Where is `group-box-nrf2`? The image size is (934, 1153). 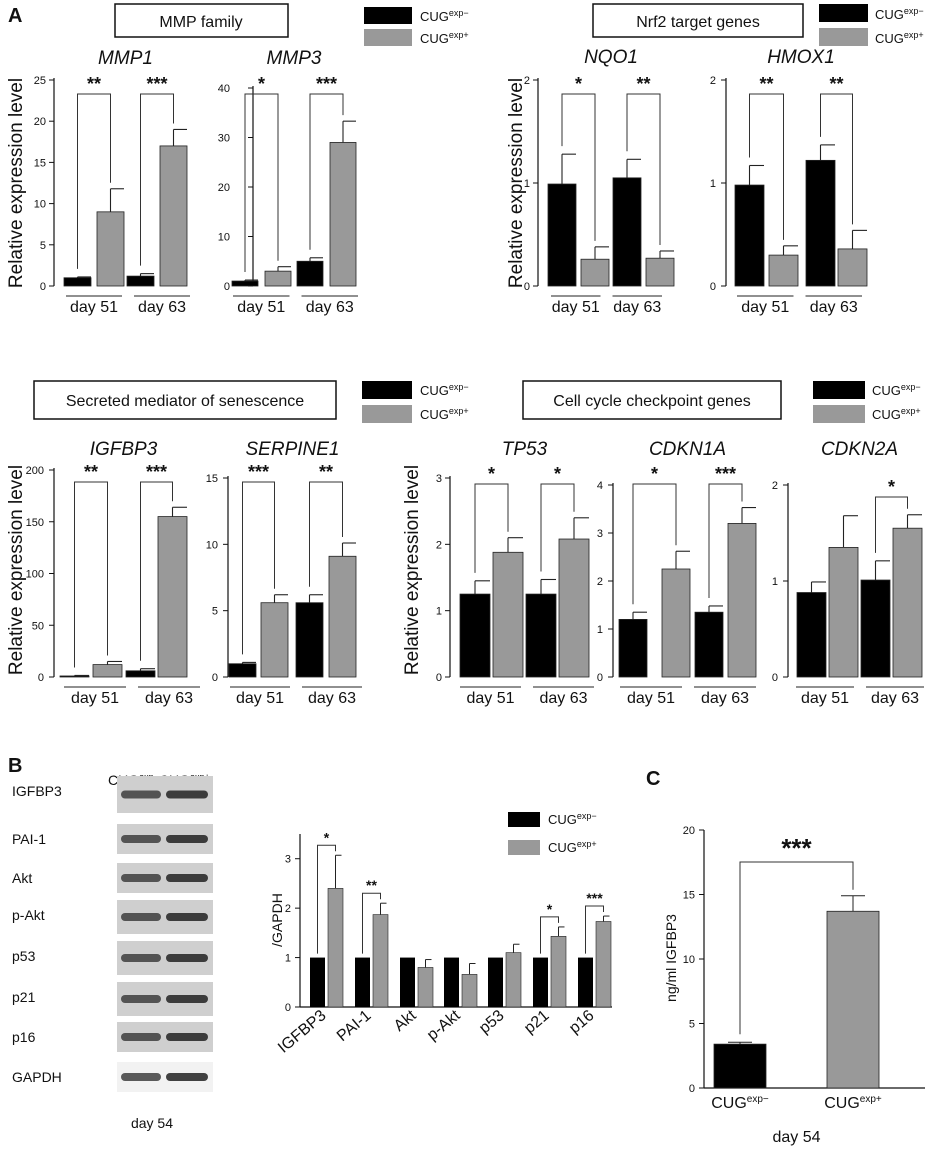
group-box-nrf2 is located at coordinates (698, 20).